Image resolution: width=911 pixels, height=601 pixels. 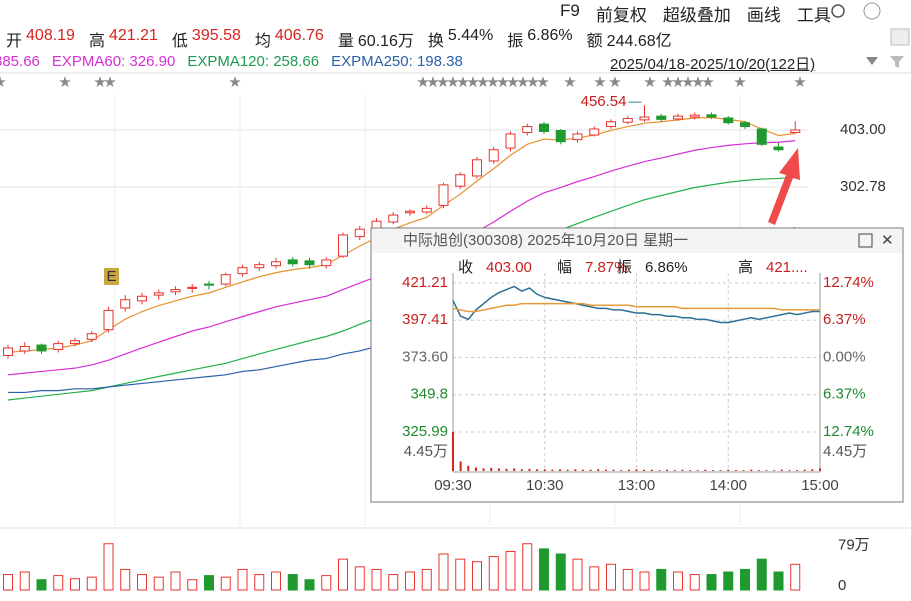 I want to click on quote-value: 408.19, so click(x=50, y=35).